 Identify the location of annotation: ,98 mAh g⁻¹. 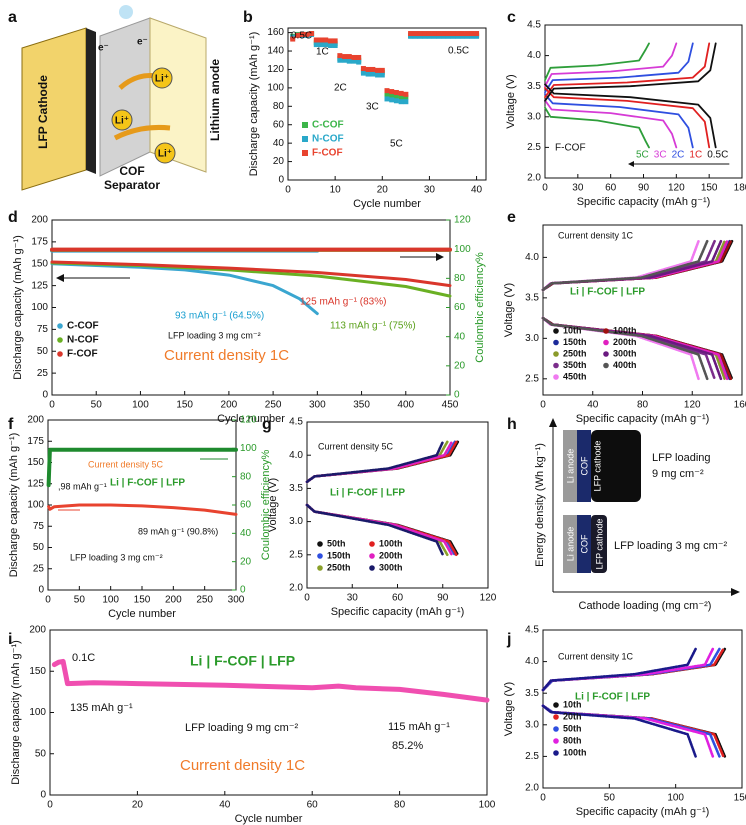
(82, 486).